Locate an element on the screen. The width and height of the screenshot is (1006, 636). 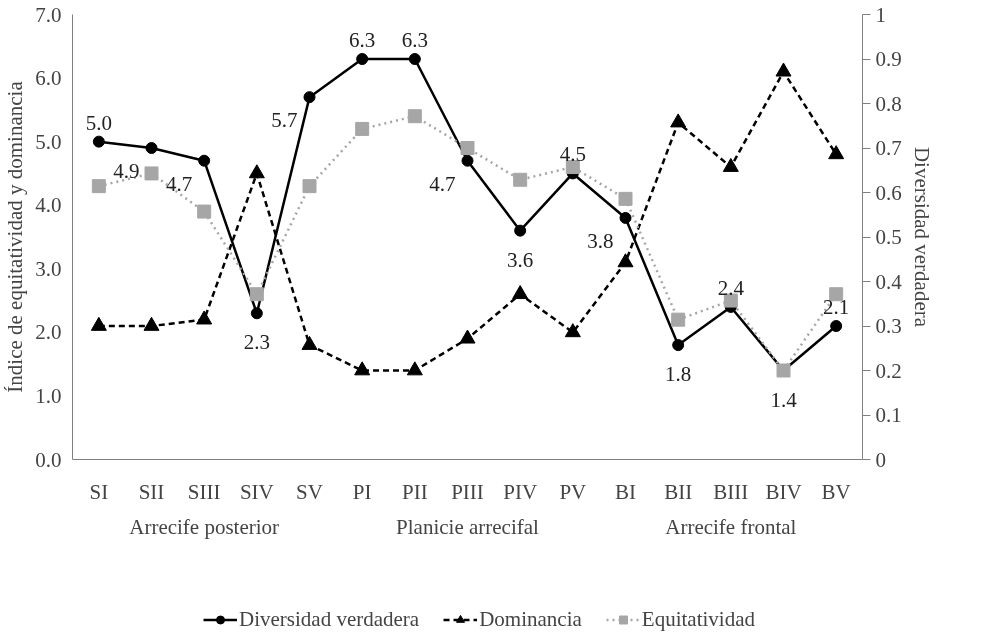
y2-tick-label: 0.5 is located at coordinates (888, 237).